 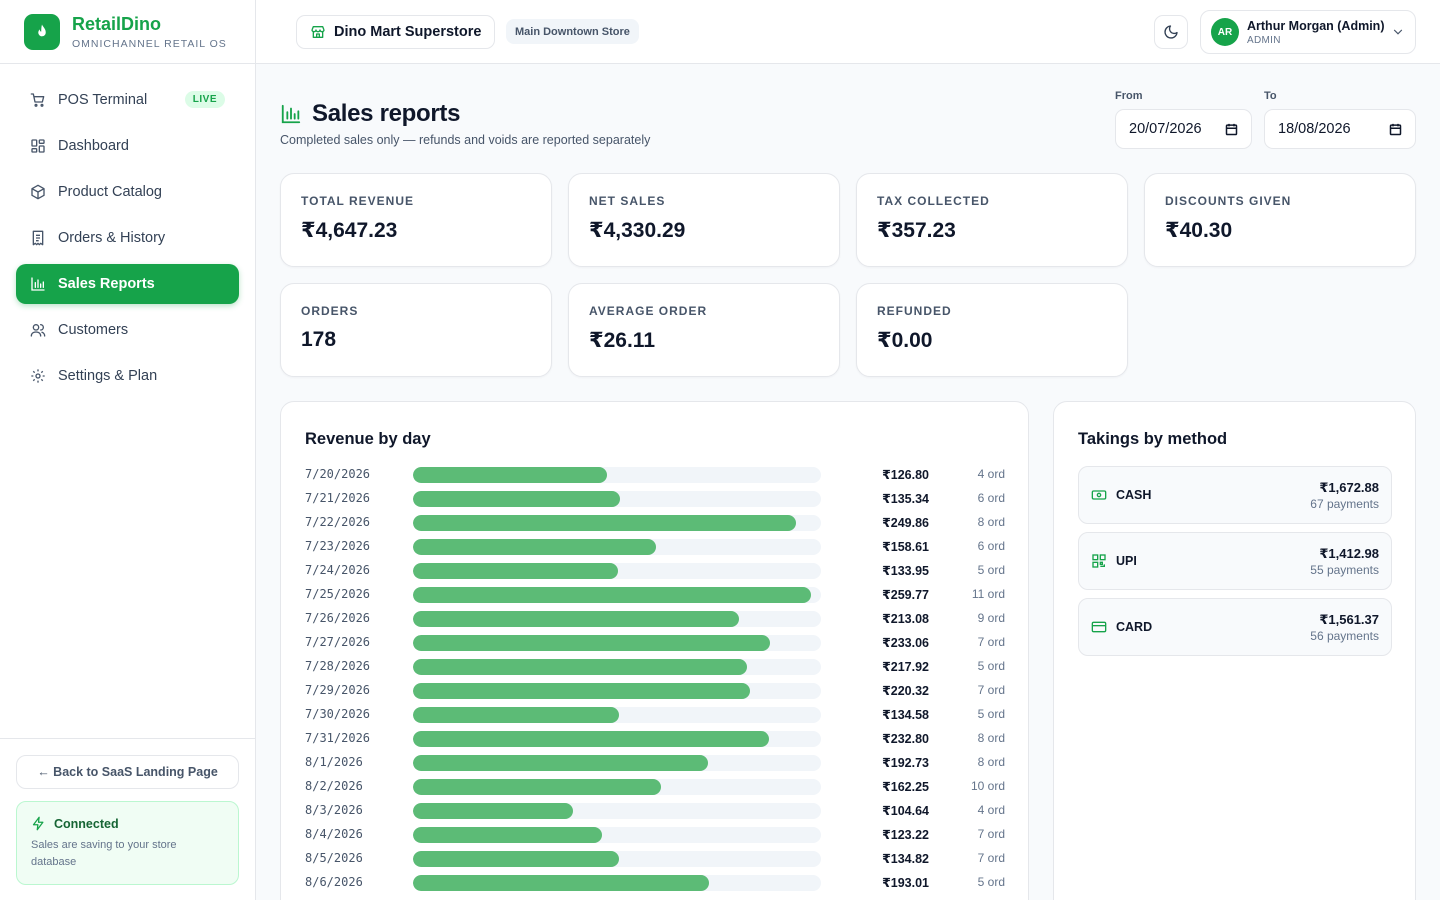 I want to click on revenue-row-amount: ₹123.22, so click(x=905, y=835).